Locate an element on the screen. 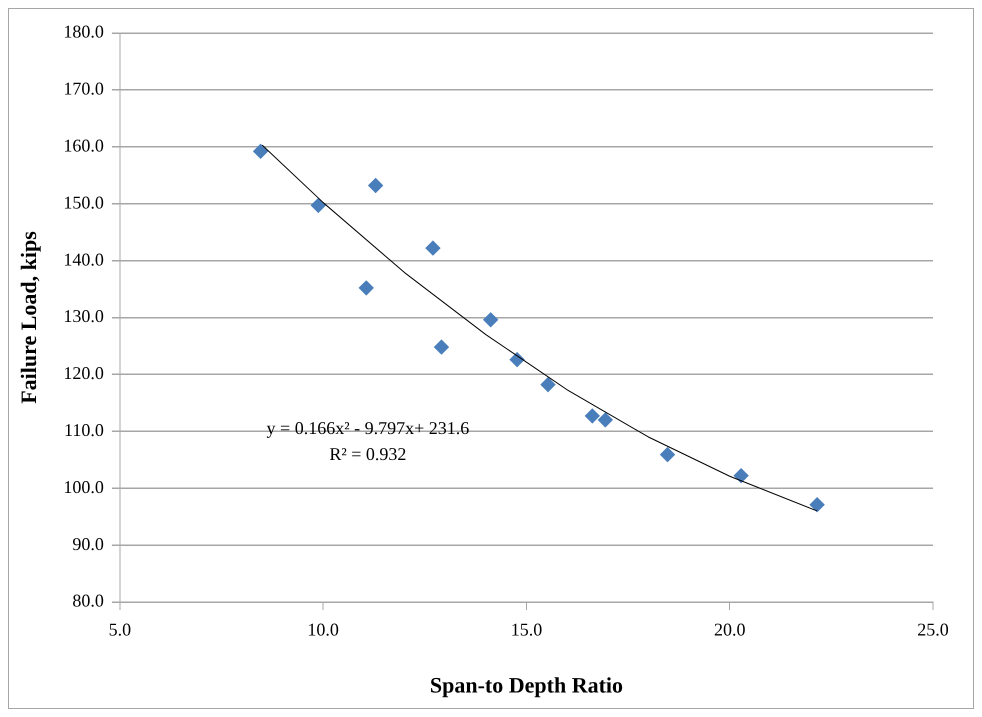  annotation: y = 0.166x² - 9.797x+ 231.6 is located at coordinates (368, 428).